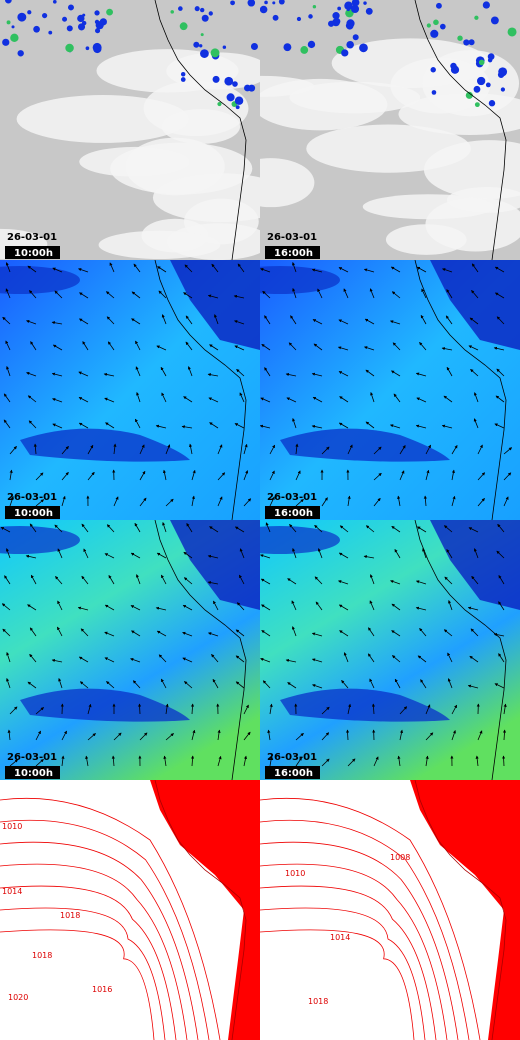 Image resolution: width=520 pixels, height=1040 pixels. What do you see at coordinates (102, 989) in the screenshot?
I see `isobar-label: 1016` at bounding box center [102, 989].